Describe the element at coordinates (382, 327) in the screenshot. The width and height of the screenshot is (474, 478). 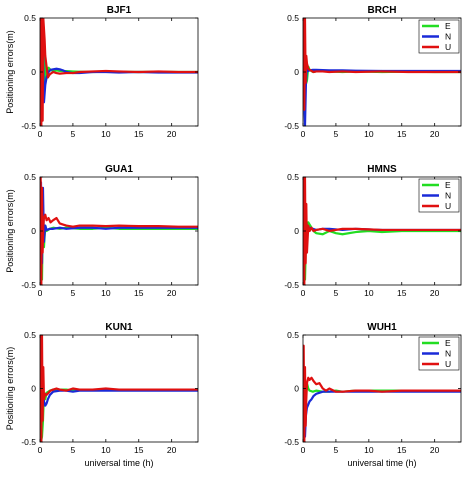
I see `panel-title: WUH1` at that location.